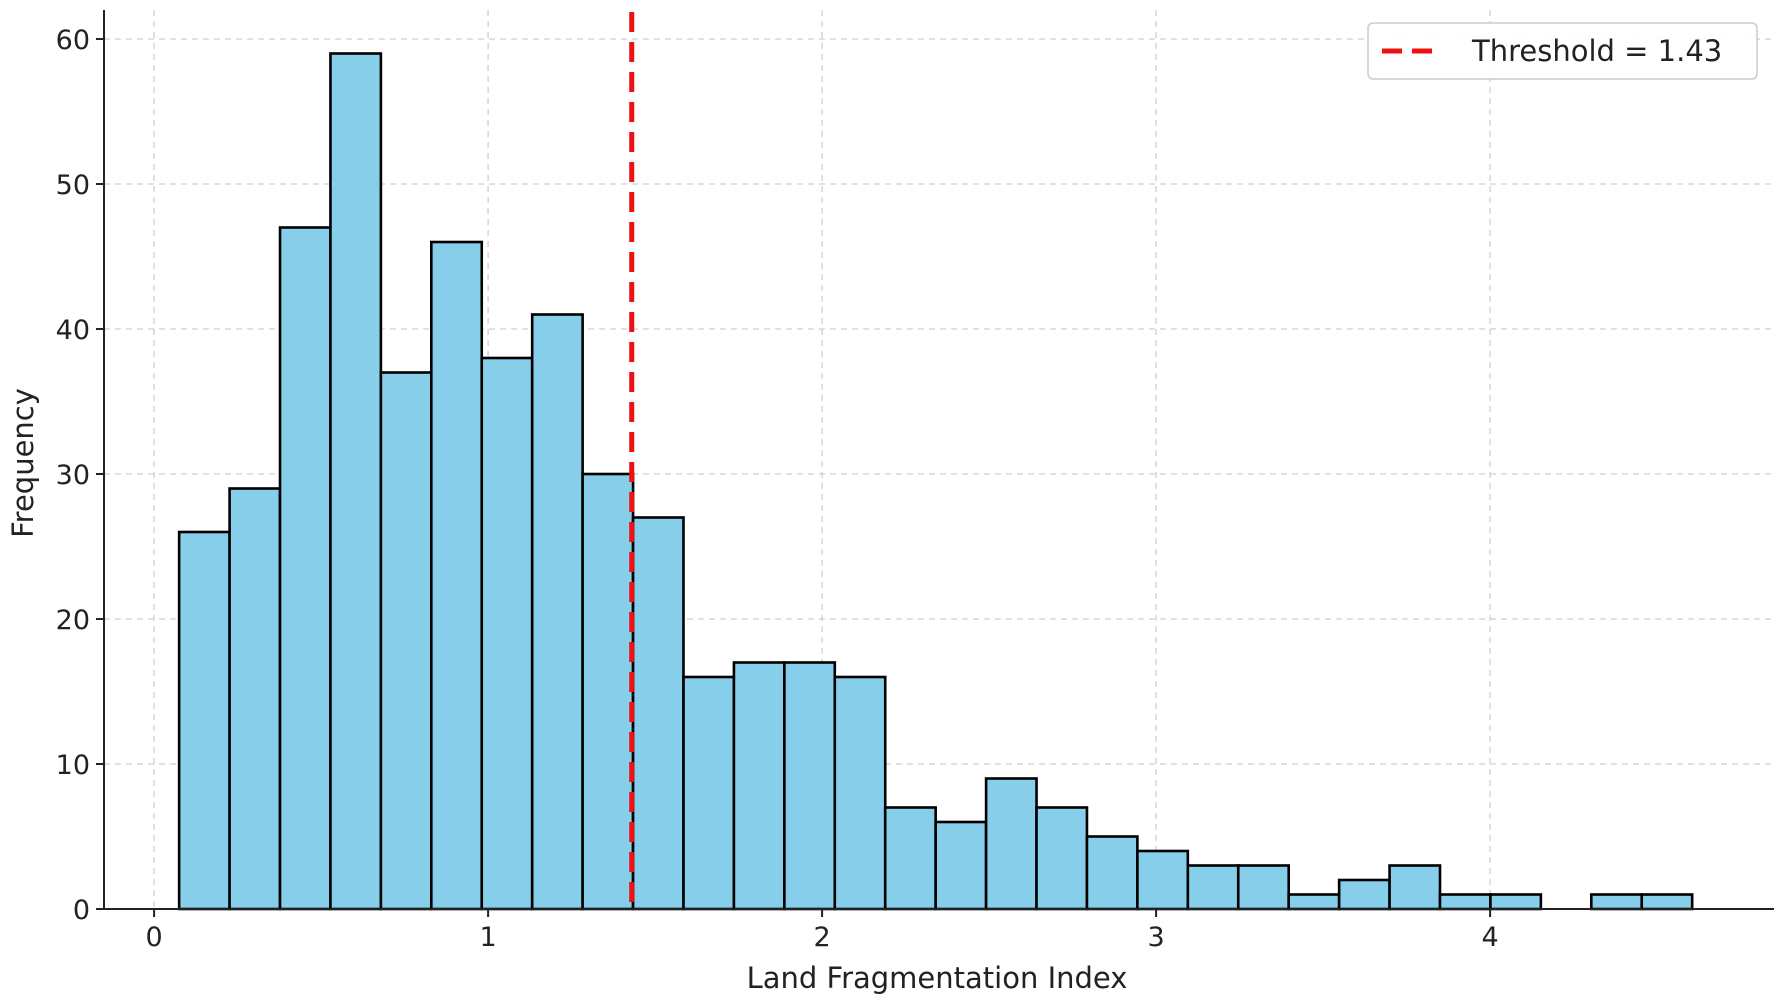  Describe the element at coordinates (81, 910) in the screenshot. I see `y-tick-label: 0` at that location.